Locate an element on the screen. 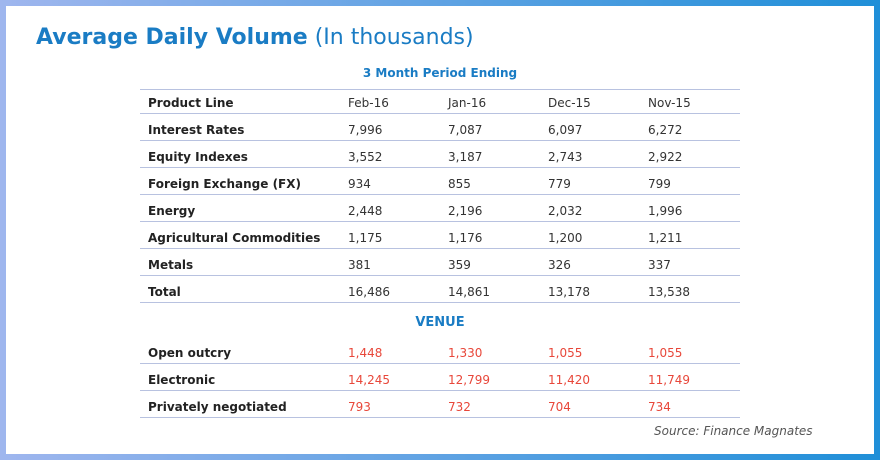  cell: 3,187 is located at coordinates (465, 157).